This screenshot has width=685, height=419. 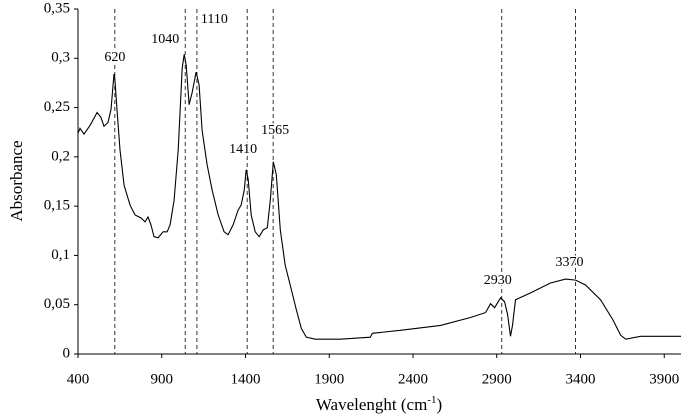 What do you see at coordinates (57, 8) in the screenshot?
I see `y-tick-label: 0,35` at bounding box center [57, 8].